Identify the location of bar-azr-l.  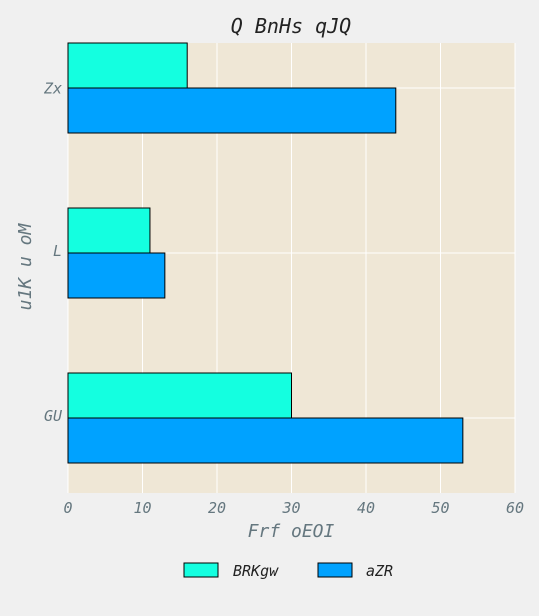
(116, 275).